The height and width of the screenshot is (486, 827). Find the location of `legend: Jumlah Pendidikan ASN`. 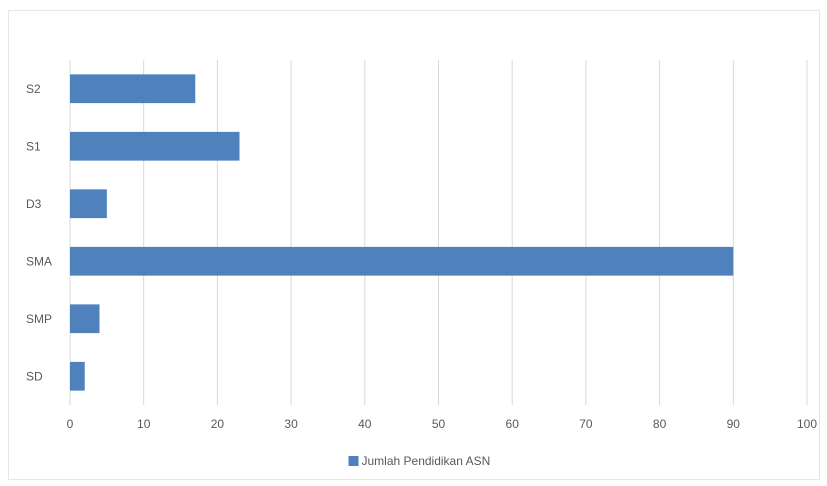

legend: Jumlah Pendidikan ASN is located at coordinates (419, 461).